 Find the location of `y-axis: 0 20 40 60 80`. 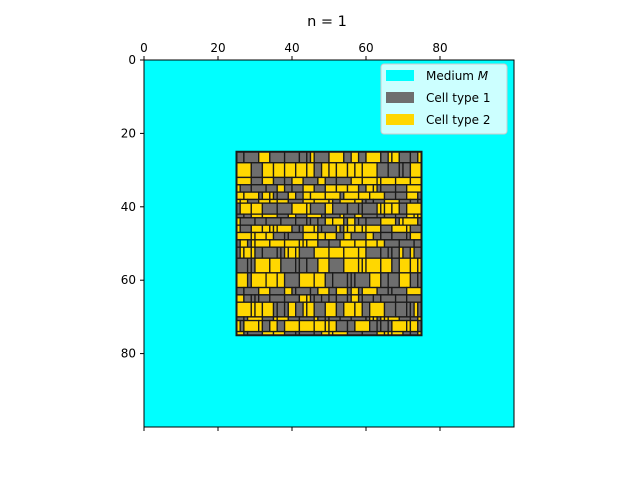

y-axis: 0 20 40 60 80 is located at coordinates (132, 207).